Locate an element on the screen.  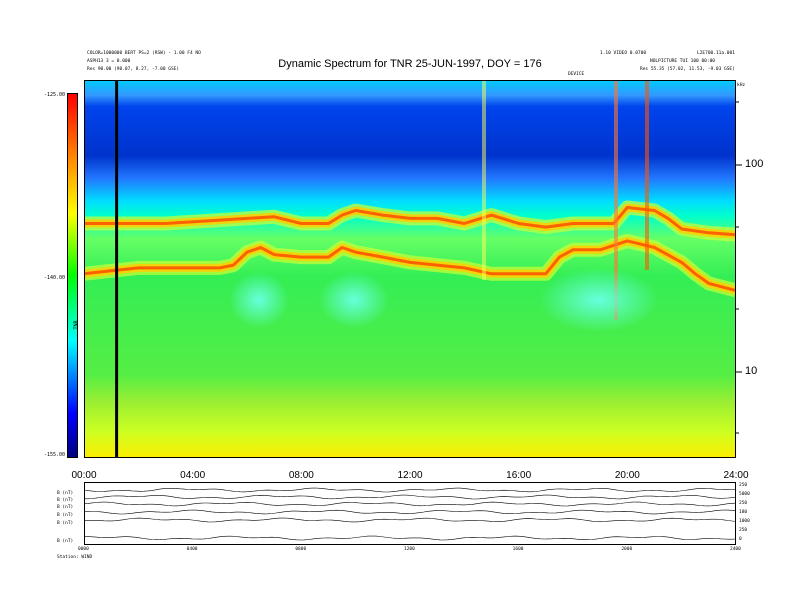
parameter-x-tick-3: 1200 is located at coordinates (409, 549).